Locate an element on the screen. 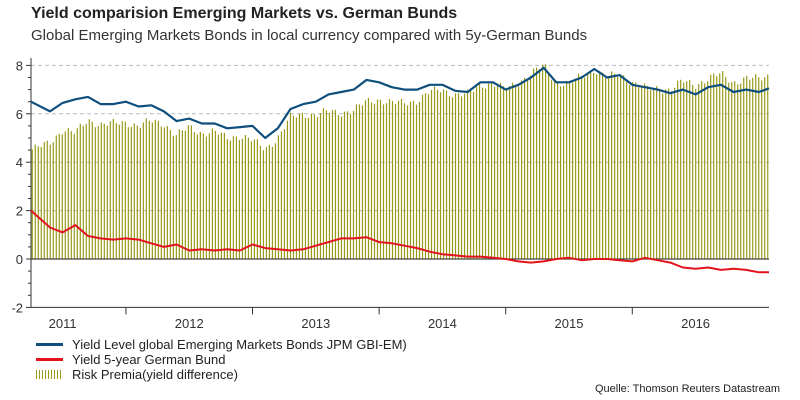 The width and height of the screenshot is (800, 400). x-tick-label: 2014 is located at coordinates (442, 323).